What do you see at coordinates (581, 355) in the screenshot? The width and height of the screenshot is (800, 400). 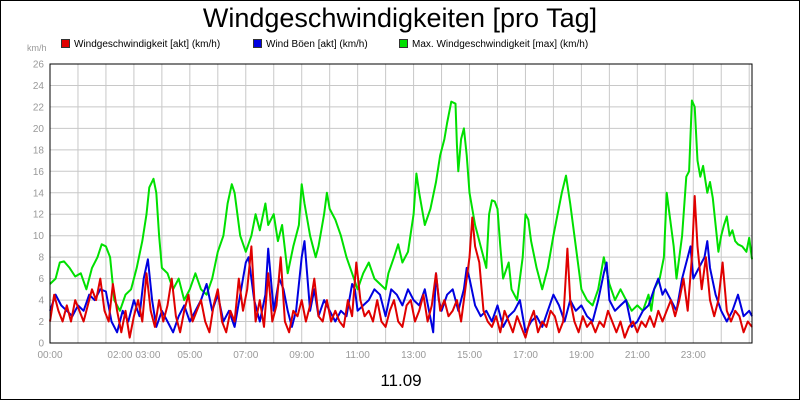 I see `x-tick-label: 19:00` at bounding box center [581, 355].